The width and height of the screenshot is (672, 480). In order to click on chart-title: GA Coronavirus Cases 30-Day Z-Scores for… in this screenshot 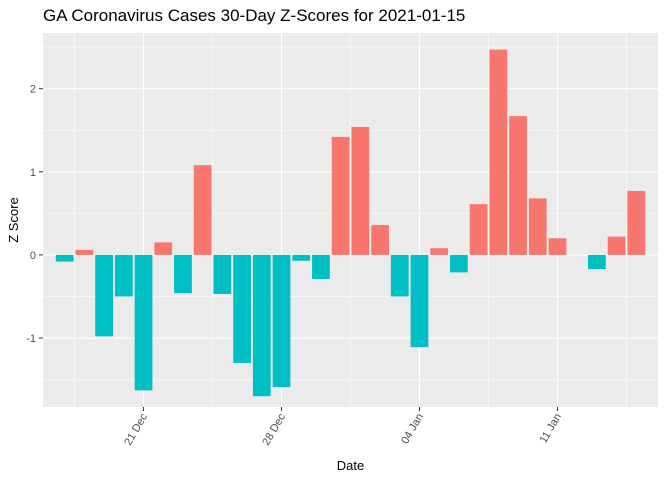, I will do `click(254, 15)`.